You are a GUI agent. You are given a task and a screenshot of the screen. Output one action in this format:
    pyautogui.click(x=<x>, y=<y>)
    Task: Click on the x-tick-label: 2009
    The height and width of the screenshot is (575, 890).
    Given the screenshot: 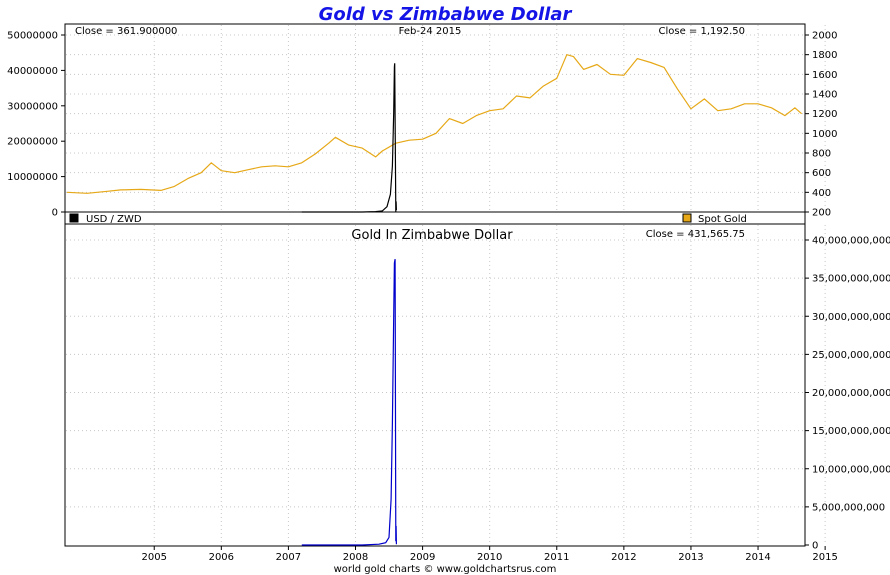 What is the action you would take?
    pyautogui.click(x=422, y=557)
    